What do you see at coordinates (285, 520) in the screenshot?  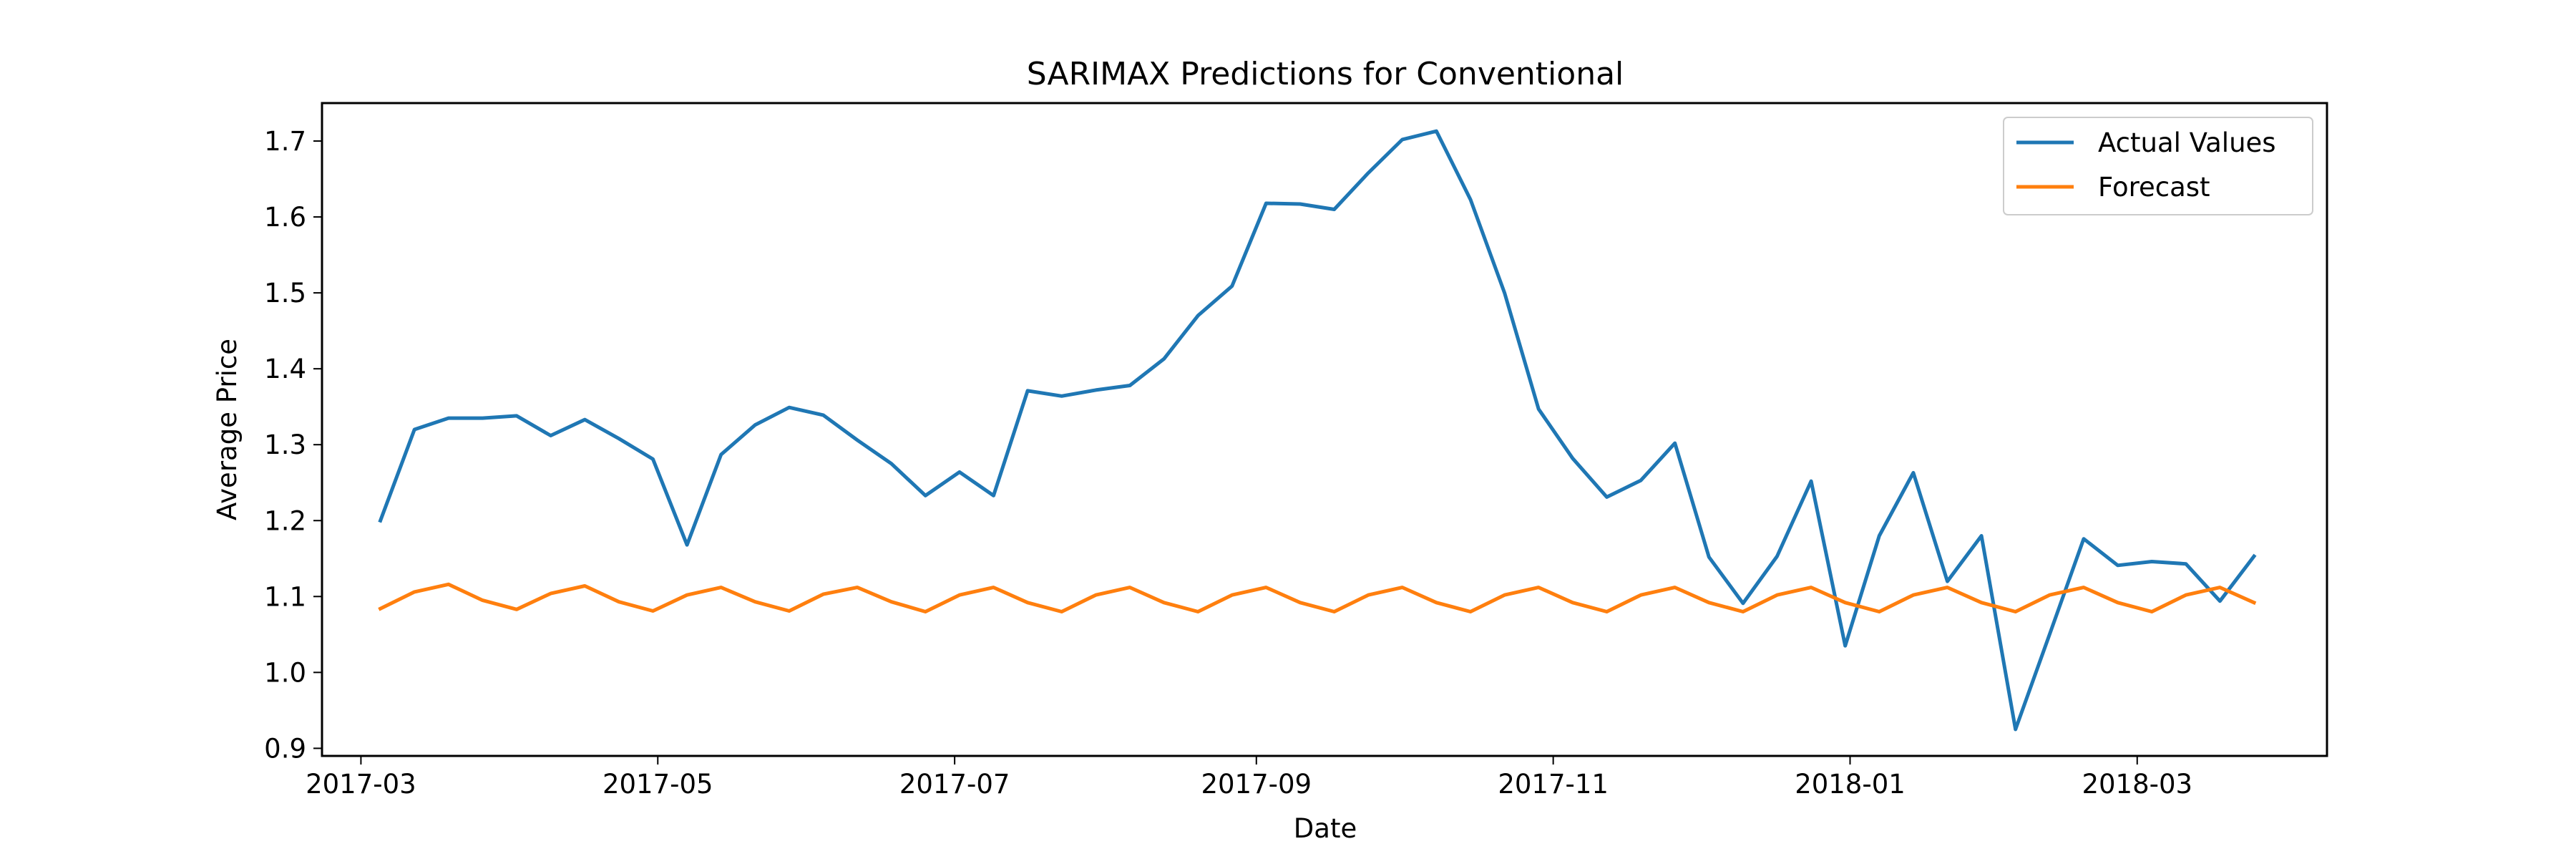 I see `y-tick-label: 1.2` at bounding box center [285, 520].